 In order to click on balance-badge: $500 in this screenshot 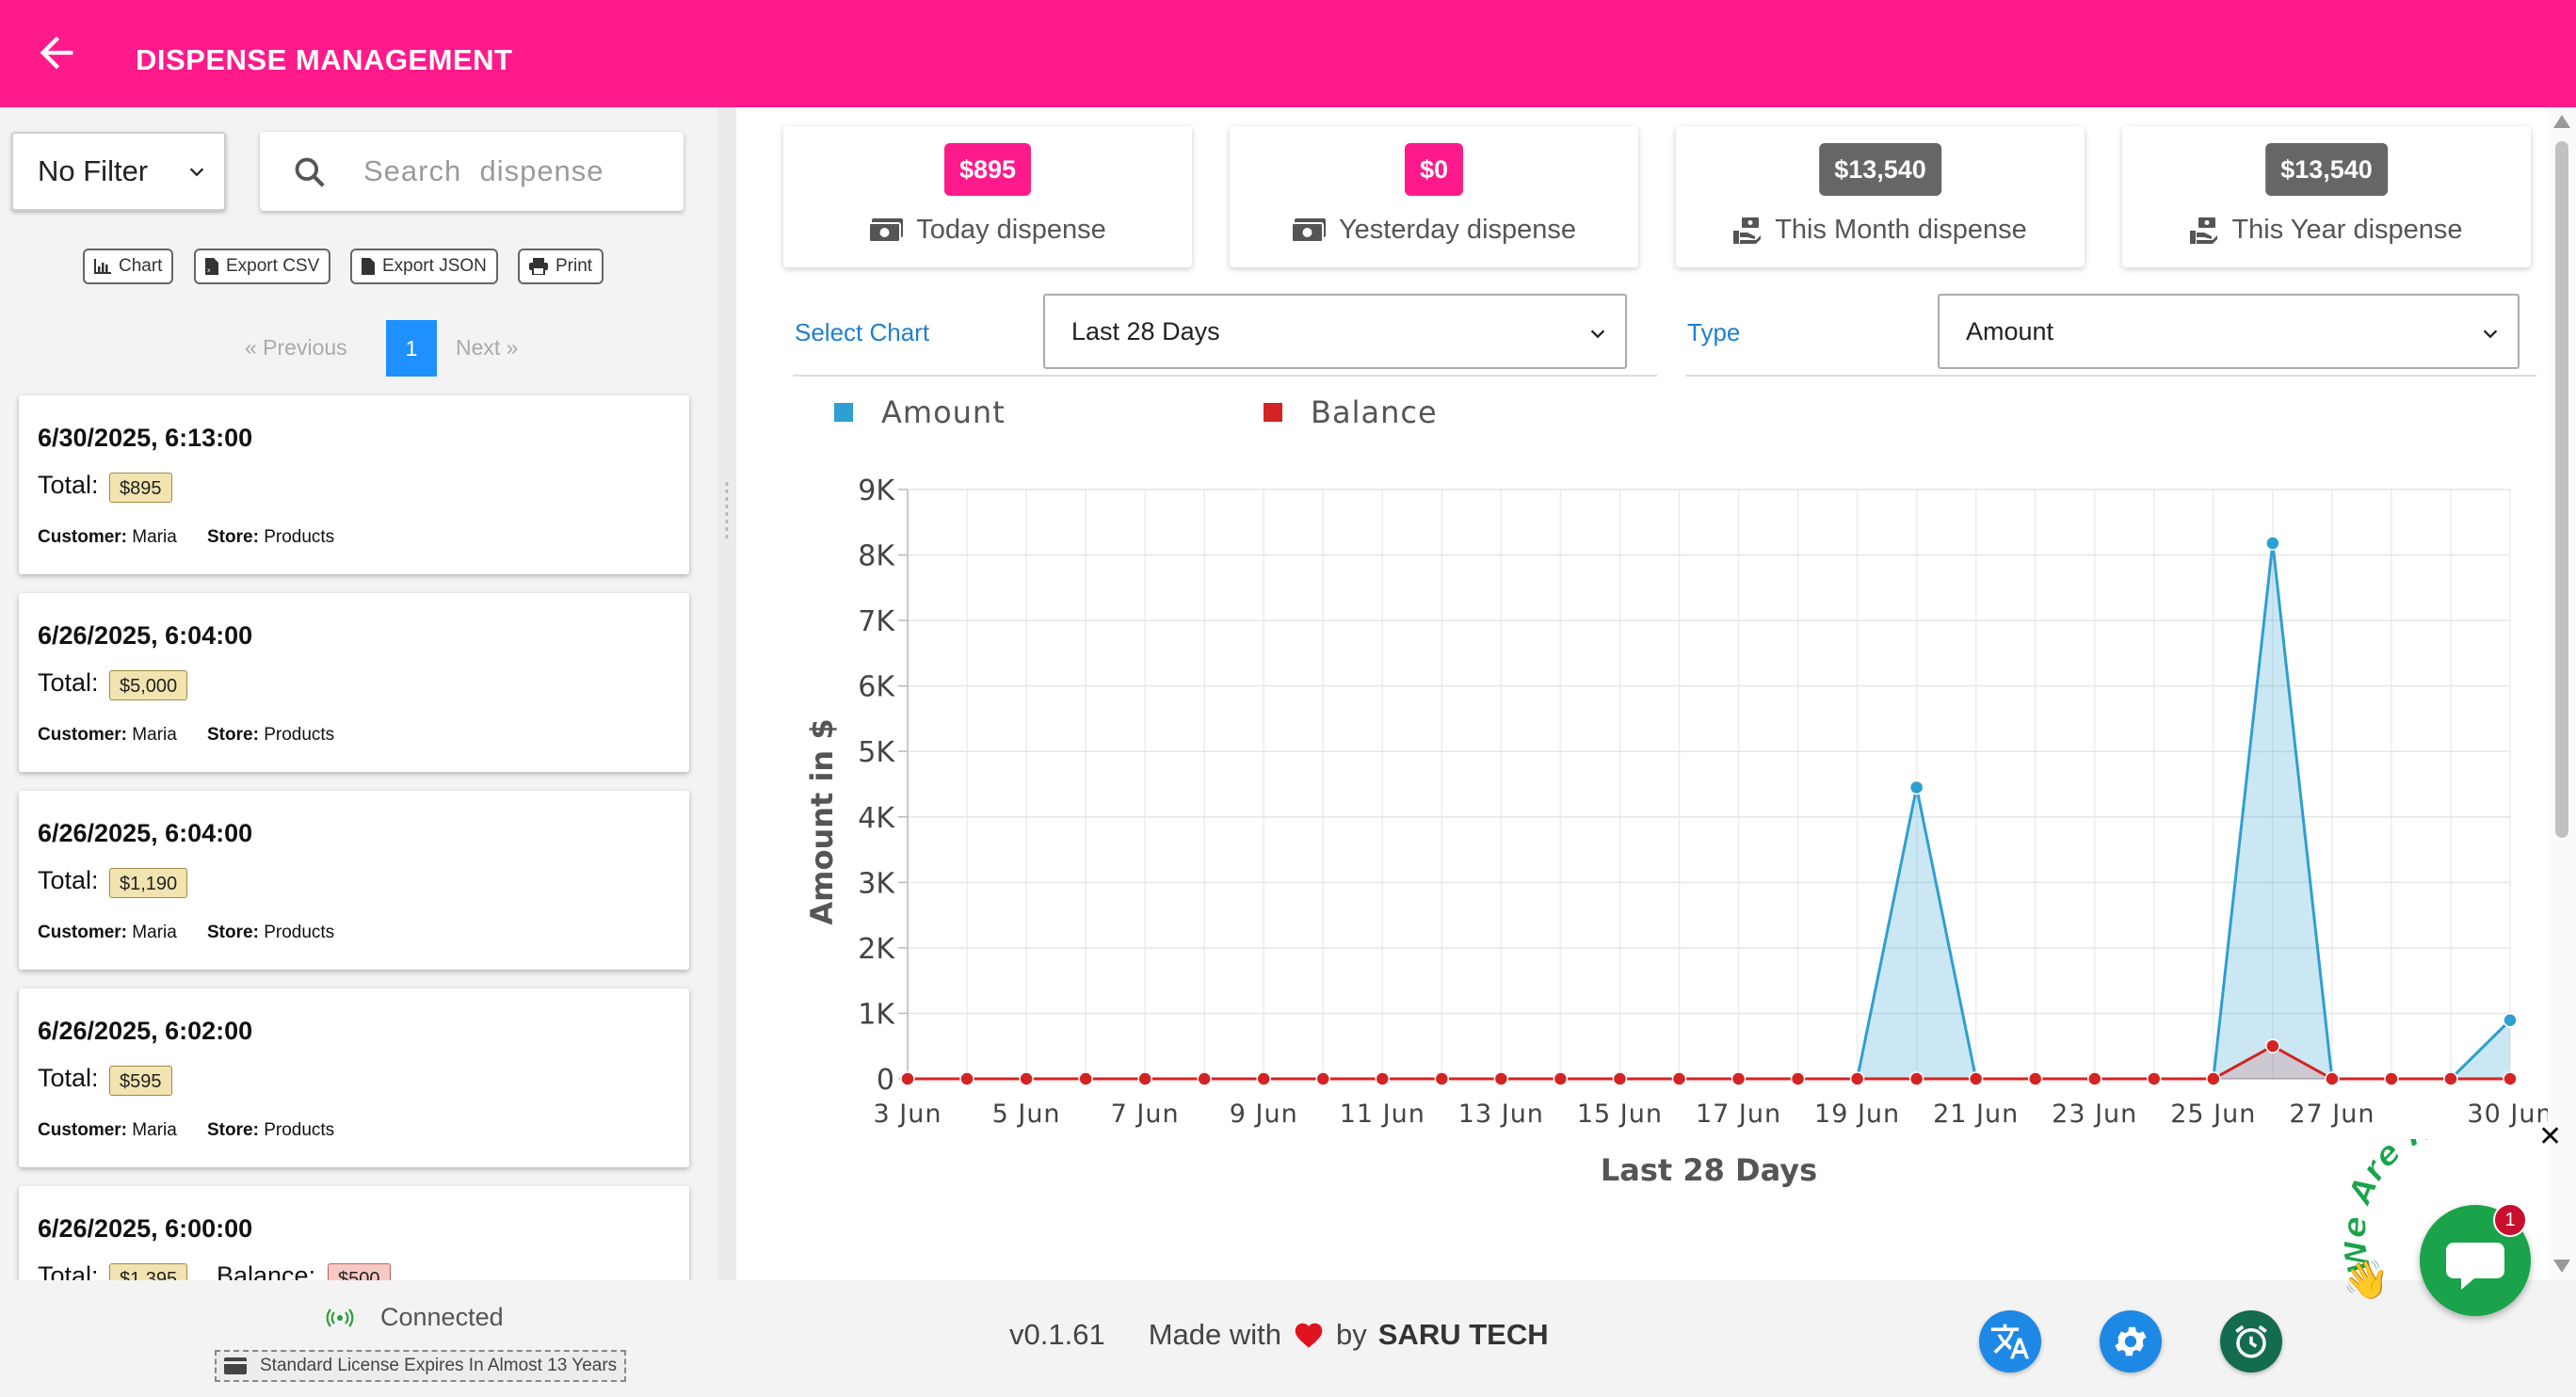, I will do `click(359, 1271)`.